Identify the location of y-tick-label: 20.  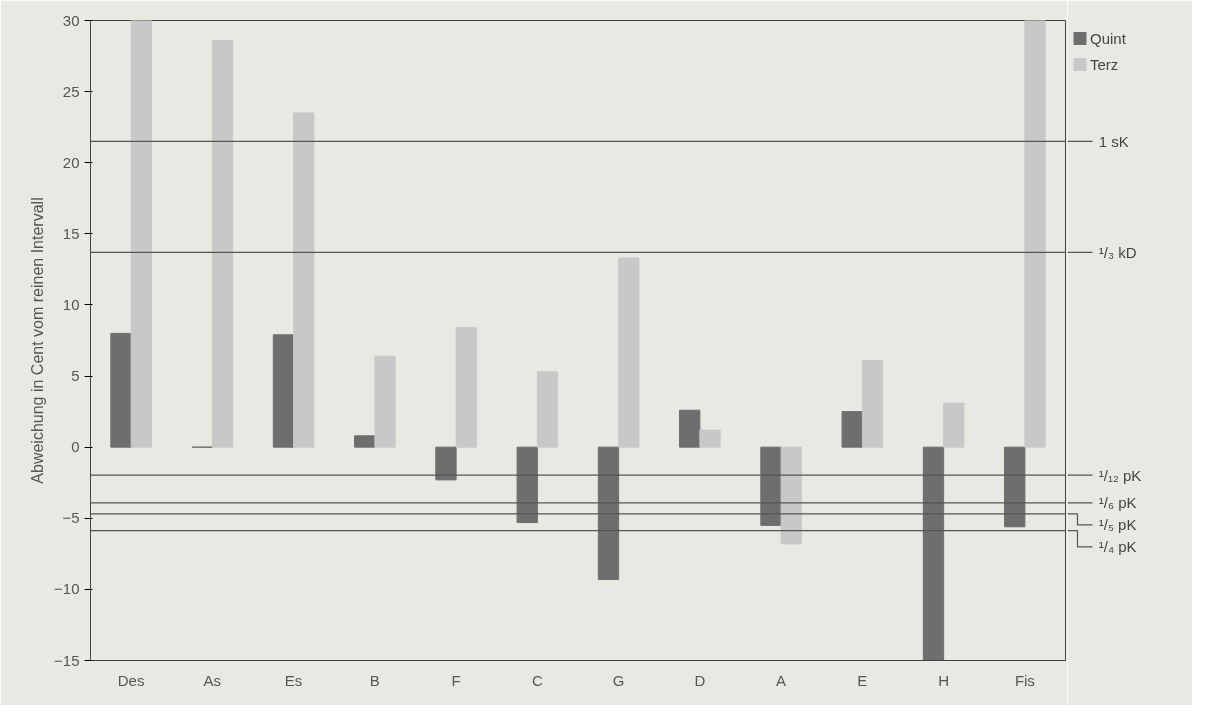
(71, 162).